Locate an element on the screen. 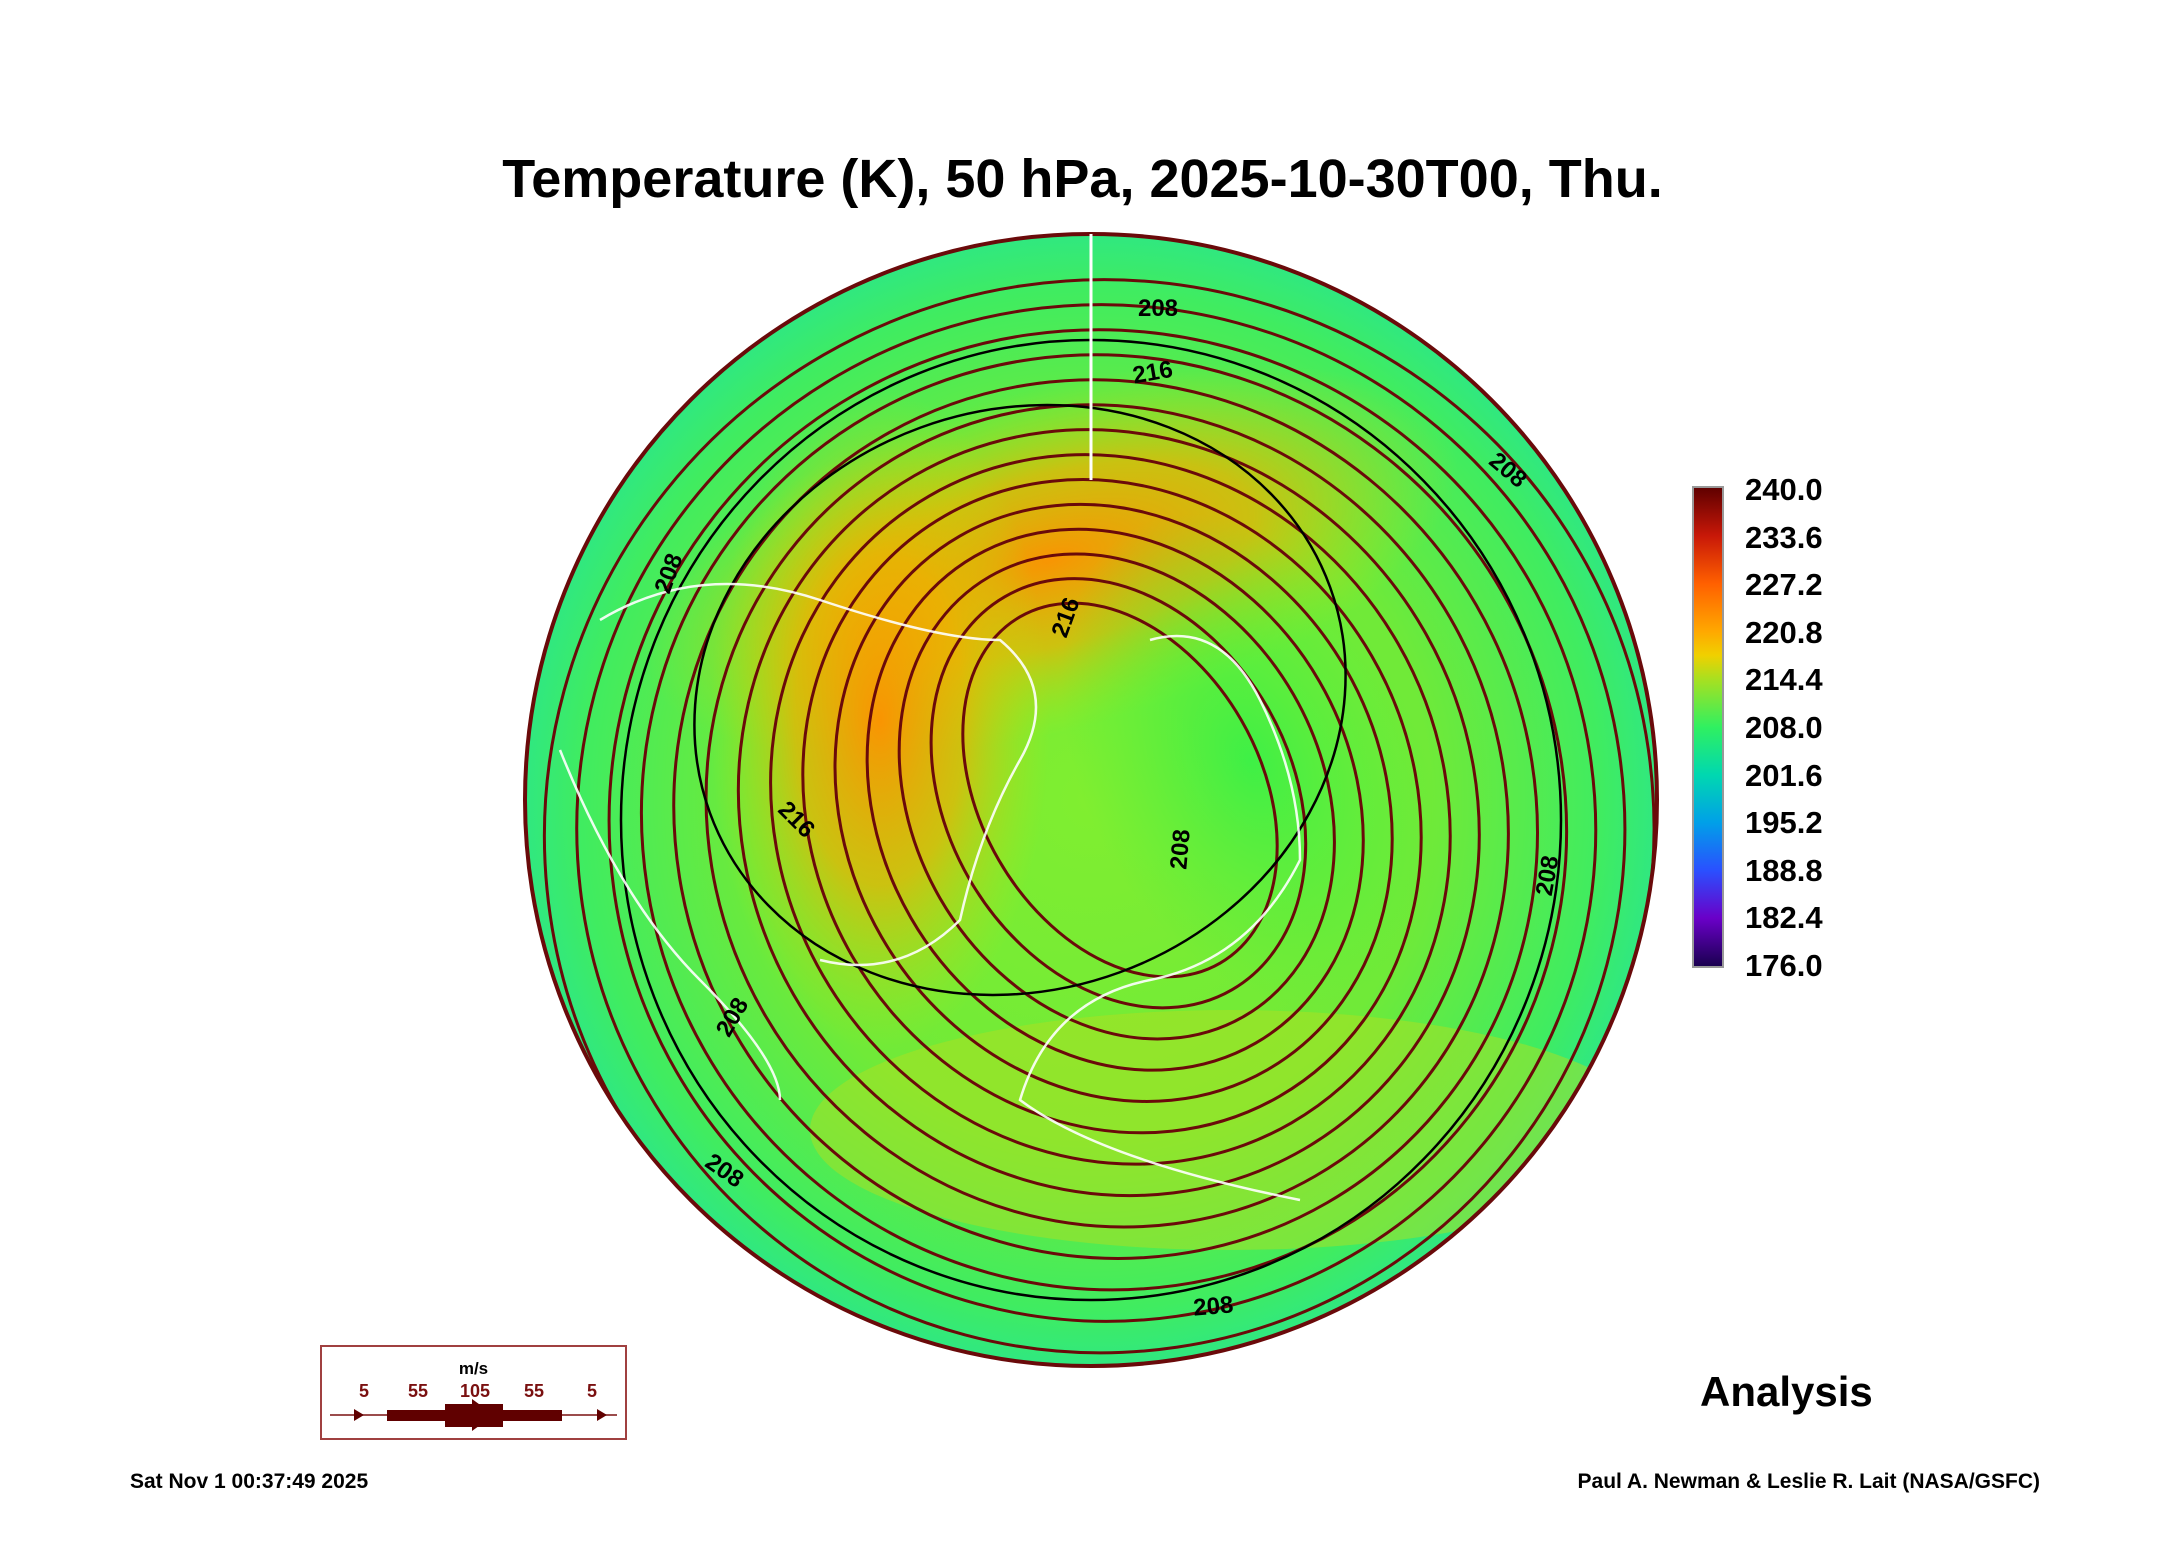  colorbar is located at coordinates (1708, 727).